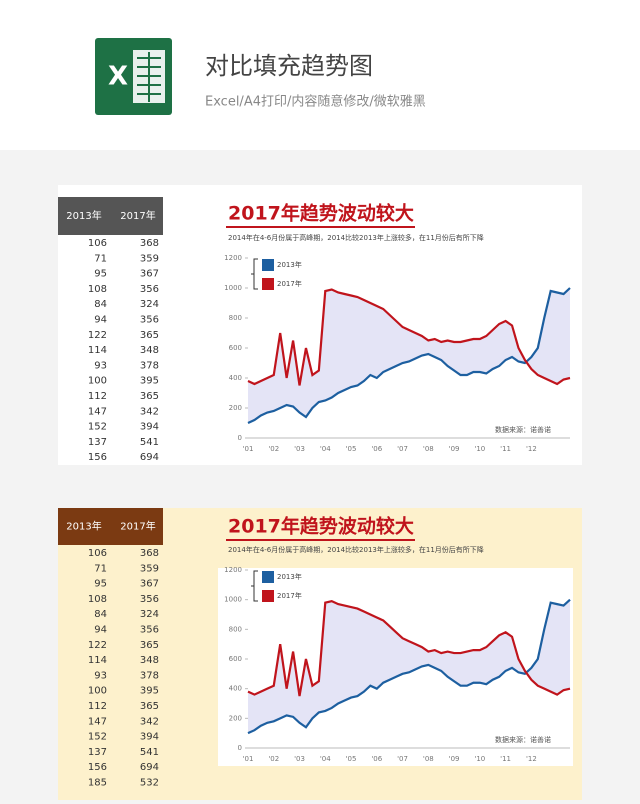 The height and width of the screenshot is (804, 640). Describe the element at coordinates (97, 396) in the screenshot. I see `table-cell: 112` at that location.